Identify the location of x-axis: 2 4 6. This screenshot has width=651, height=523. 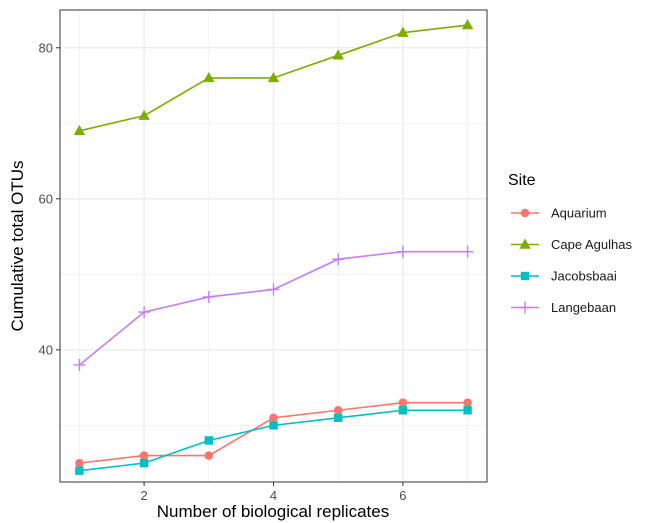
(273, 492).